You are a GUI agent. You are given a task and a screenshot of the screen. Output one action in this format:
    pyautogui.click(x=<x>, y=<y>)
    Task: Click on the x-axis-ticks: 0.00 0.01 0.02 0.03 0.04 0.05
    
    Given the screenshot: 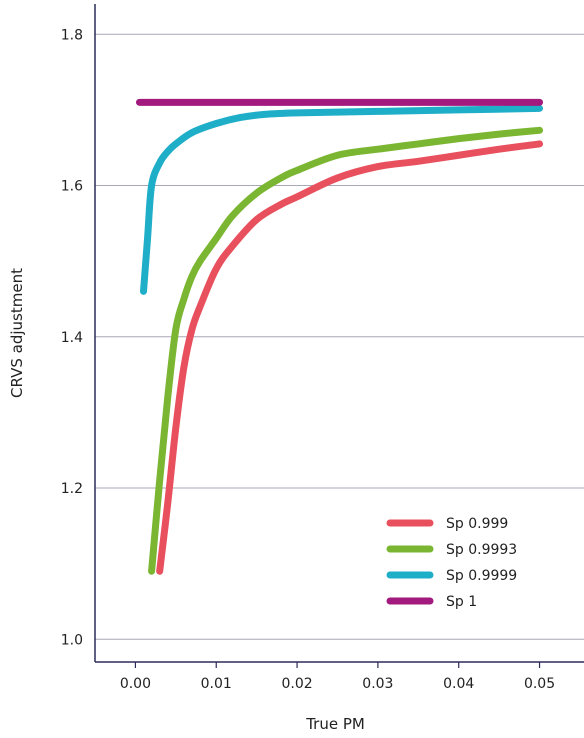 What is the action you would take?
    pyautogui.click(x=337, y=677)
    